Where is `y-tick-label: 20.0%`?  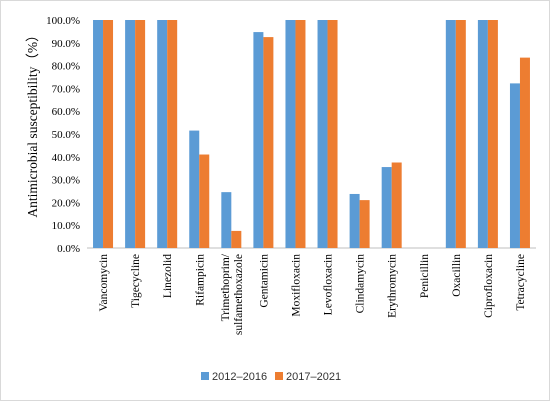
y-tick-label: 20.0% is located at coordinates (66, 203).